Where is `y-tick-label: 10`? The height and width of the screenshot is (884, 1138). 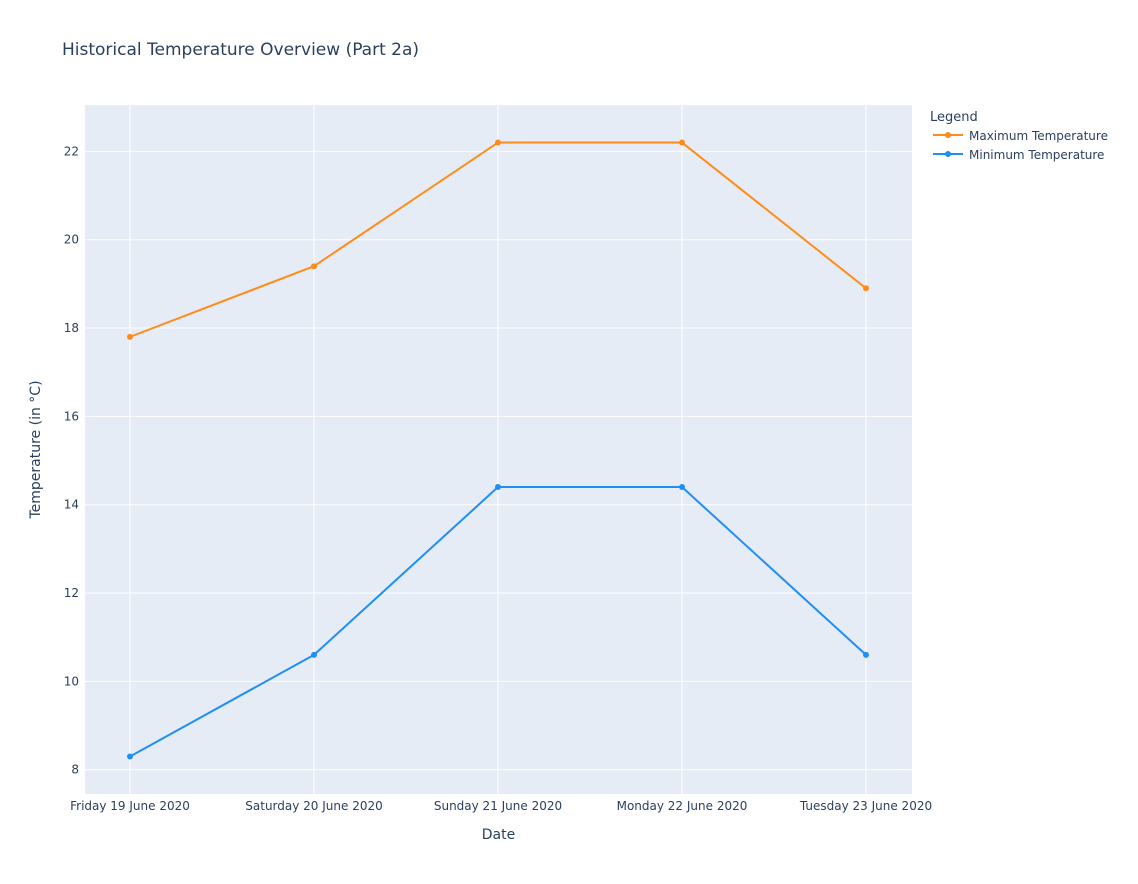
y-tick-label: 10 is located at coordinates (71, 681).